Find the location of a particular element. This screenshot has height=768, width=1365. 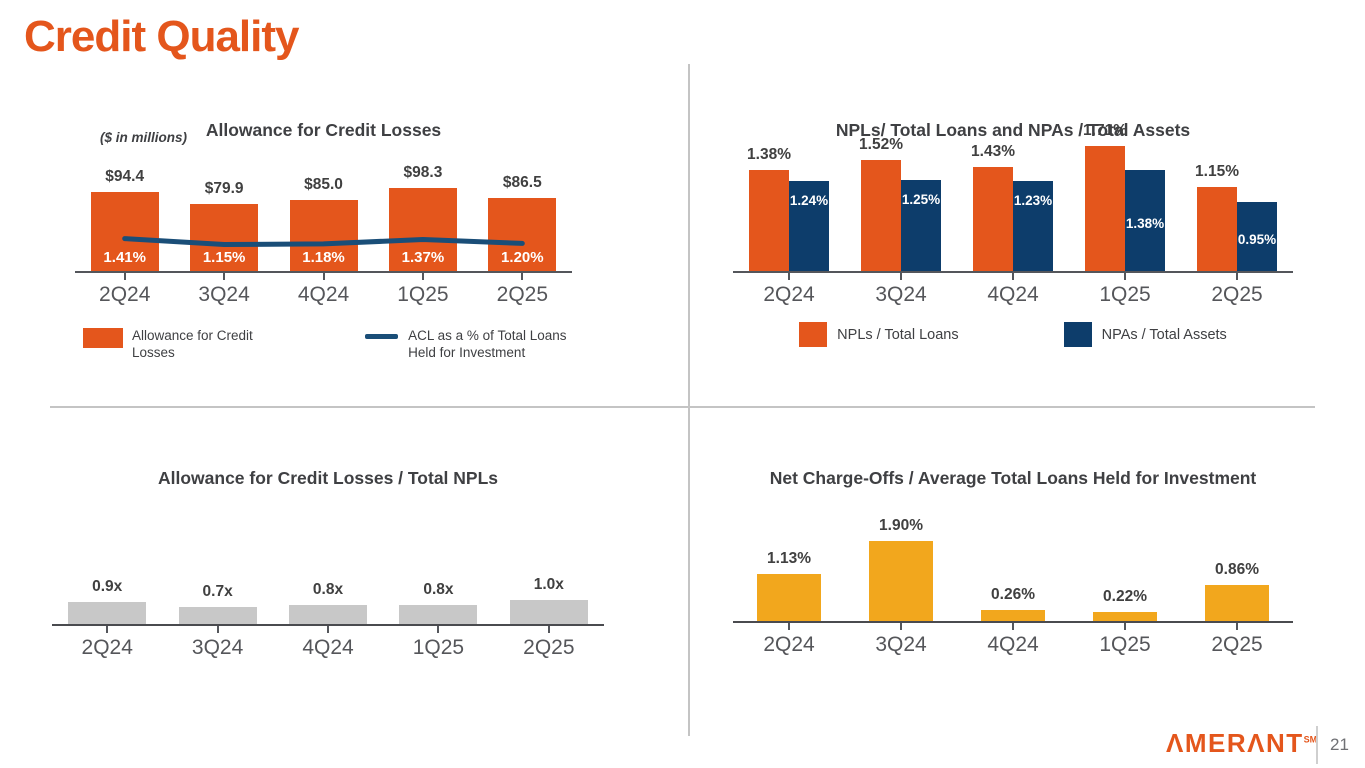

bar: $98.3 is located at coordinates (422, 217).